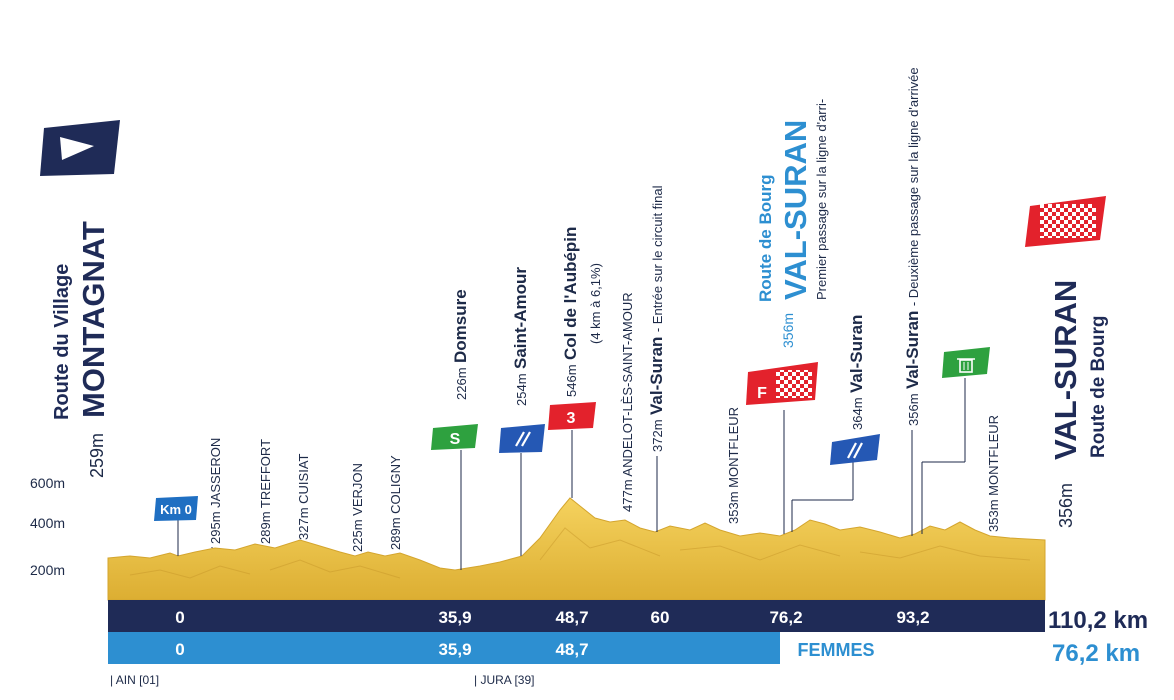 Image resolution: width=1174 pixels, height=700 pixels. I want to click on elevation-profile, so click(576, 549).